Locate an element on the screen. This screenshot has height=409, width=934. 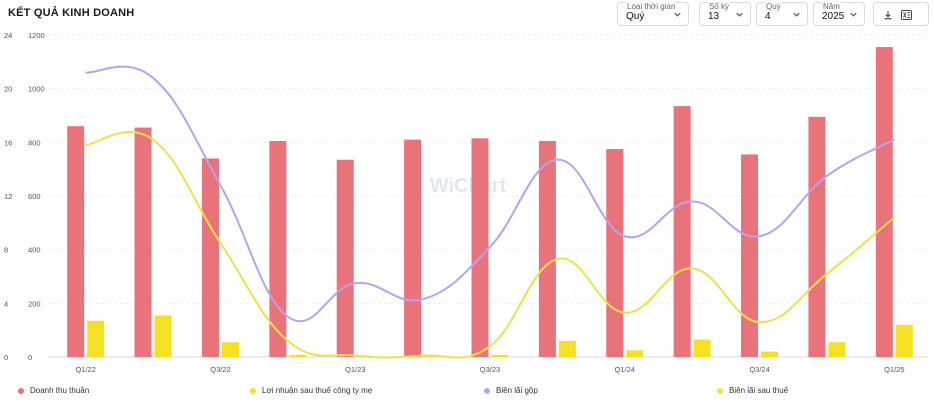
legend-item-profit: Lợi nhuận sau thuế công ty mẹ is located at coordinates (311, 390).